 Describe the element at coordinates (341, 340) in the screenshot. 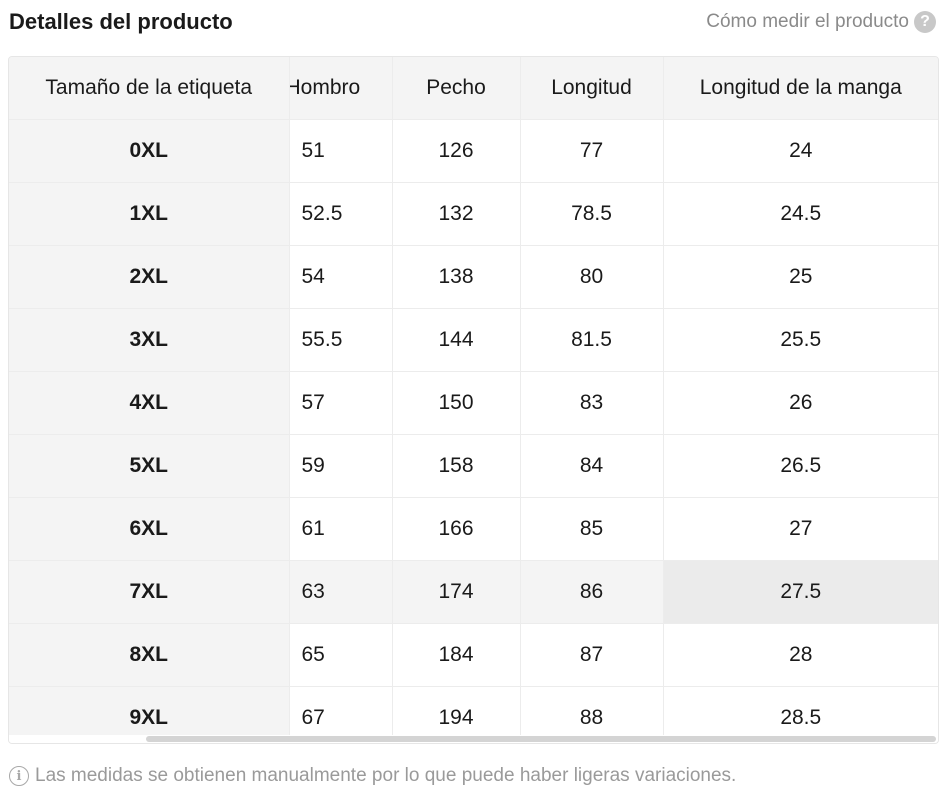

I see `cell-shoulder: 55.5` at that location.